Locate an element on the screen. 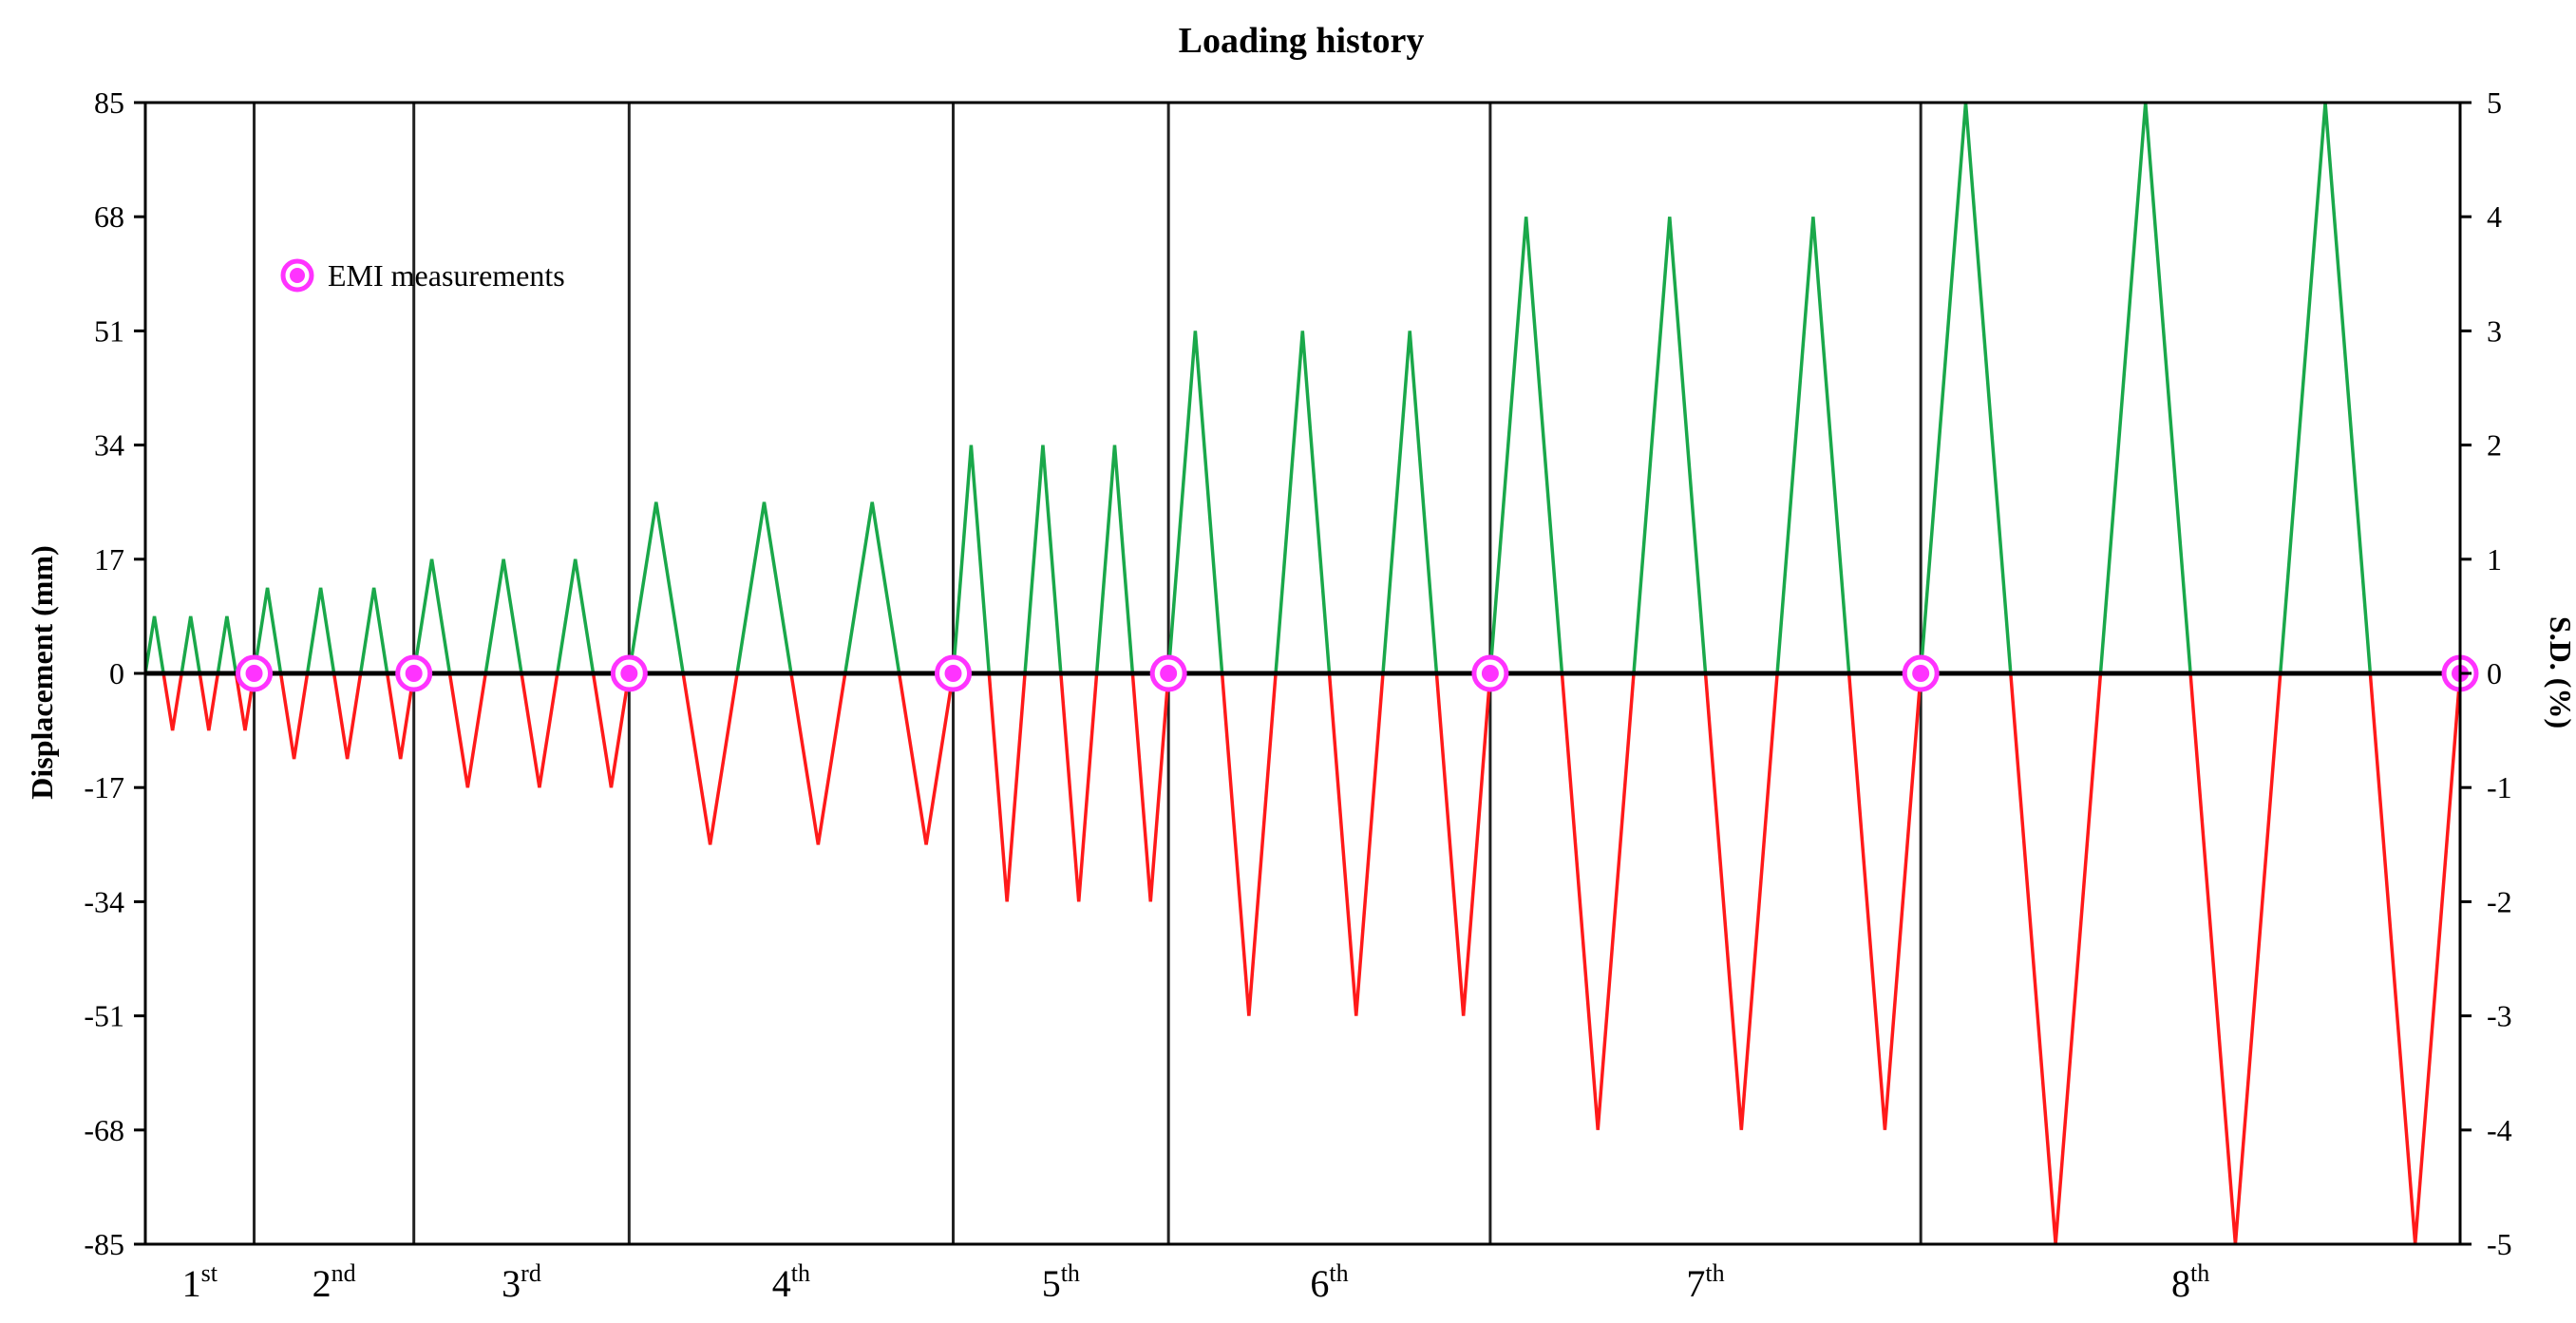 The height and width of the screenshot is (1323, 2576). y-tick-label-left: 85 is located at coordinates (109, 103).